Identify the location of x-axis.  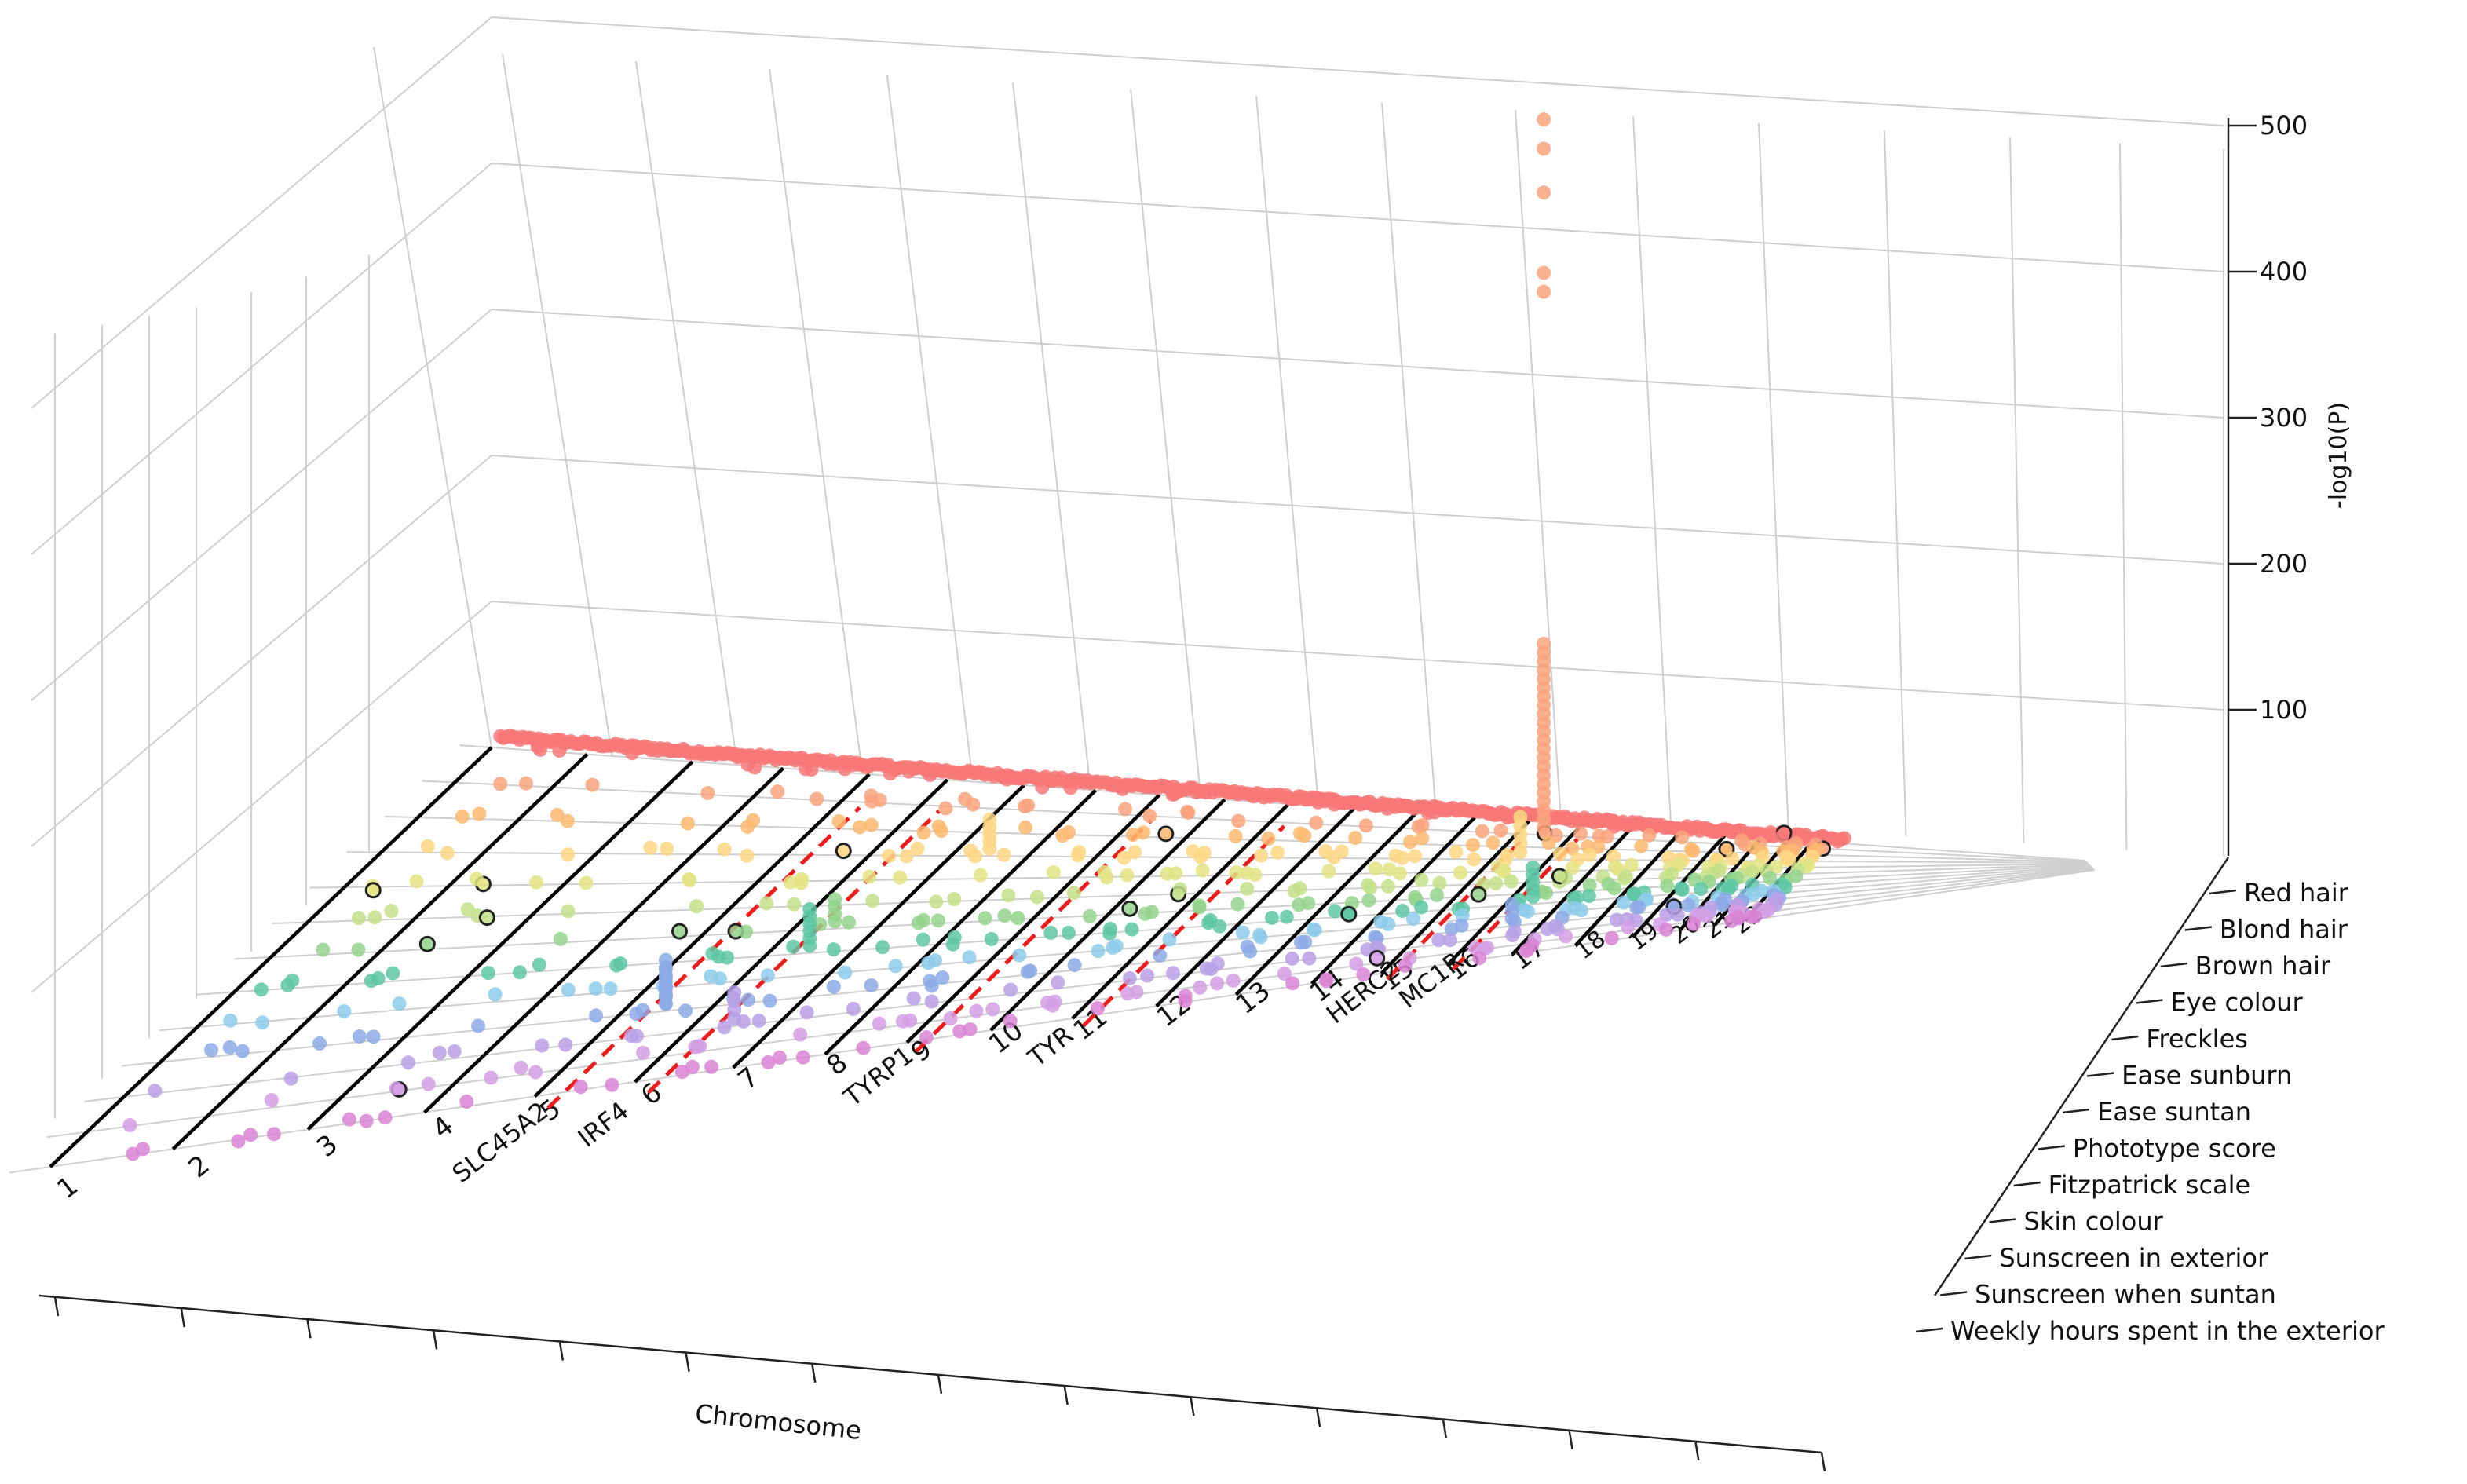
(930, 1374).